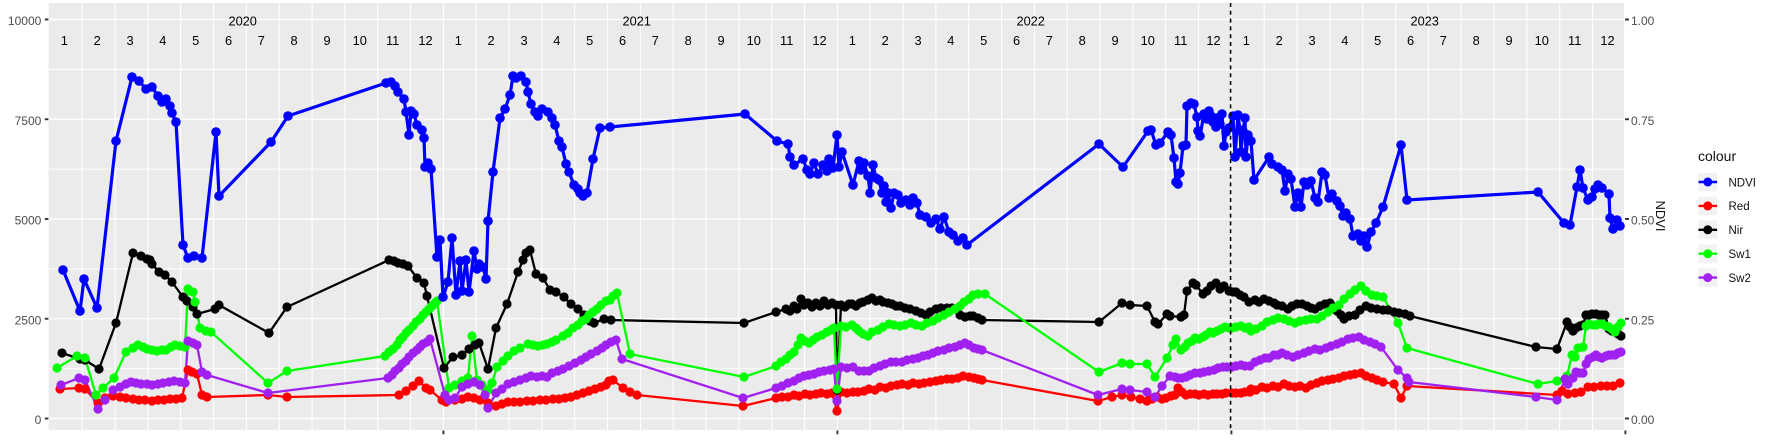 This screenshot has width=1773, height=447. I want to click on svg-text: 2020, so click(242, 20).